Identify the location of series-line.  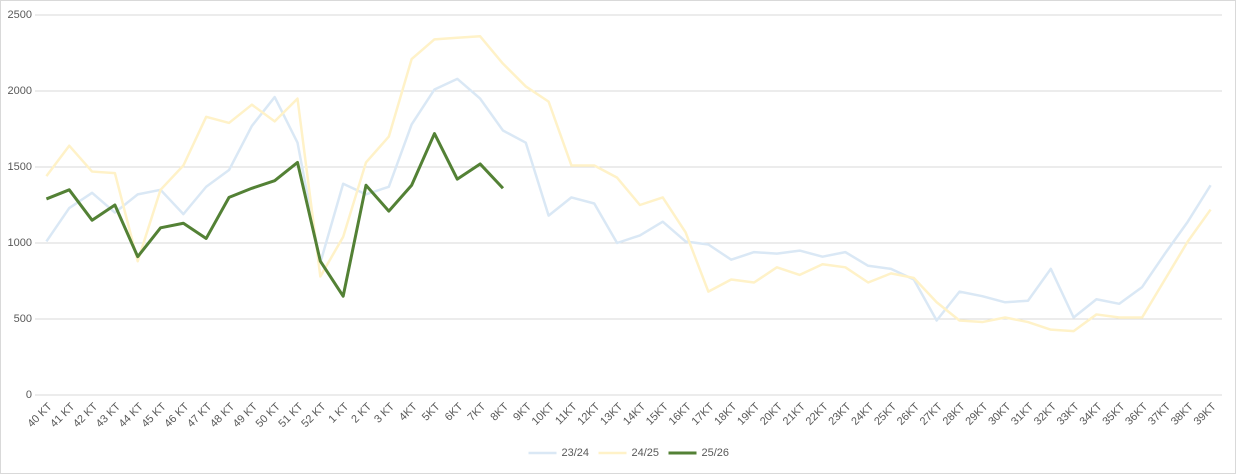
(275, 215).